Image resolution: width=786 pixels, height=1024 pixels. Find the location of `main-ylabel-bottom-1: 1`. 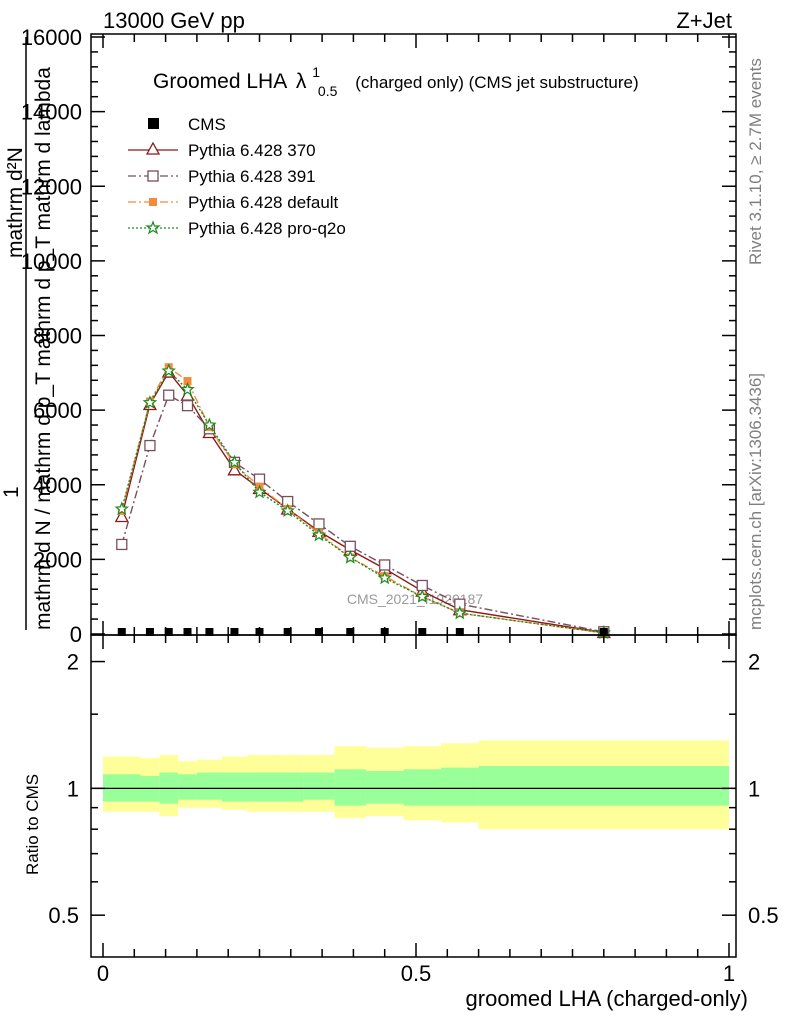

main-ylabel-bottom-1: 1 is located at coordinates (11, 492).